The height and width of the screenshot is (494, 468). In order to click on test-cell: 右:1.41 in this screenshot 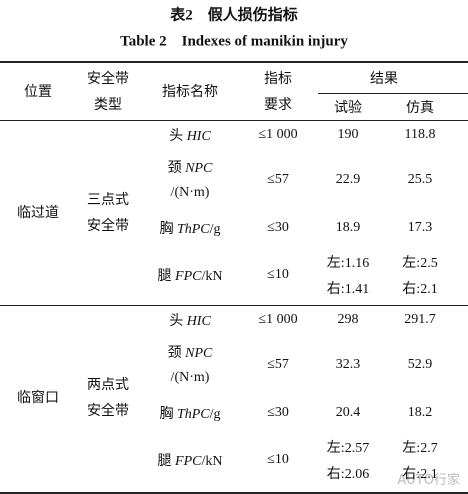, I will do `click(348, 289)`.